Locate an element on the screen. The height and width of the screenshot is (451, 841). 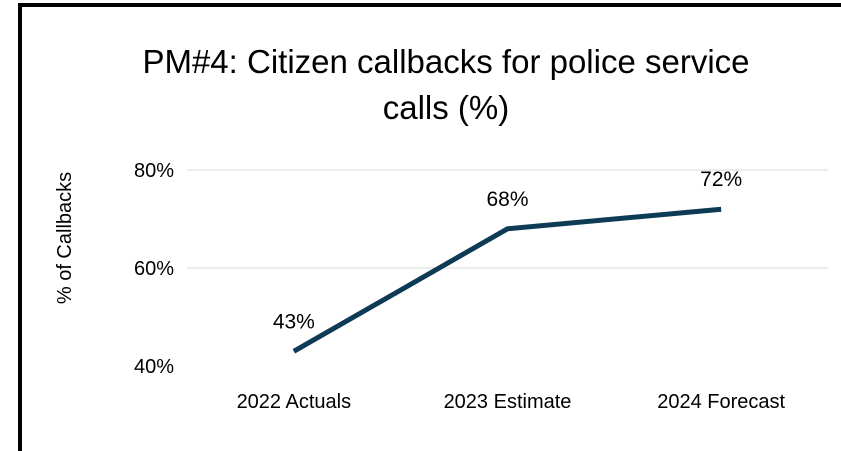
x-tick-label-3: 2024 Forecast is located at coordinates (721, 402).